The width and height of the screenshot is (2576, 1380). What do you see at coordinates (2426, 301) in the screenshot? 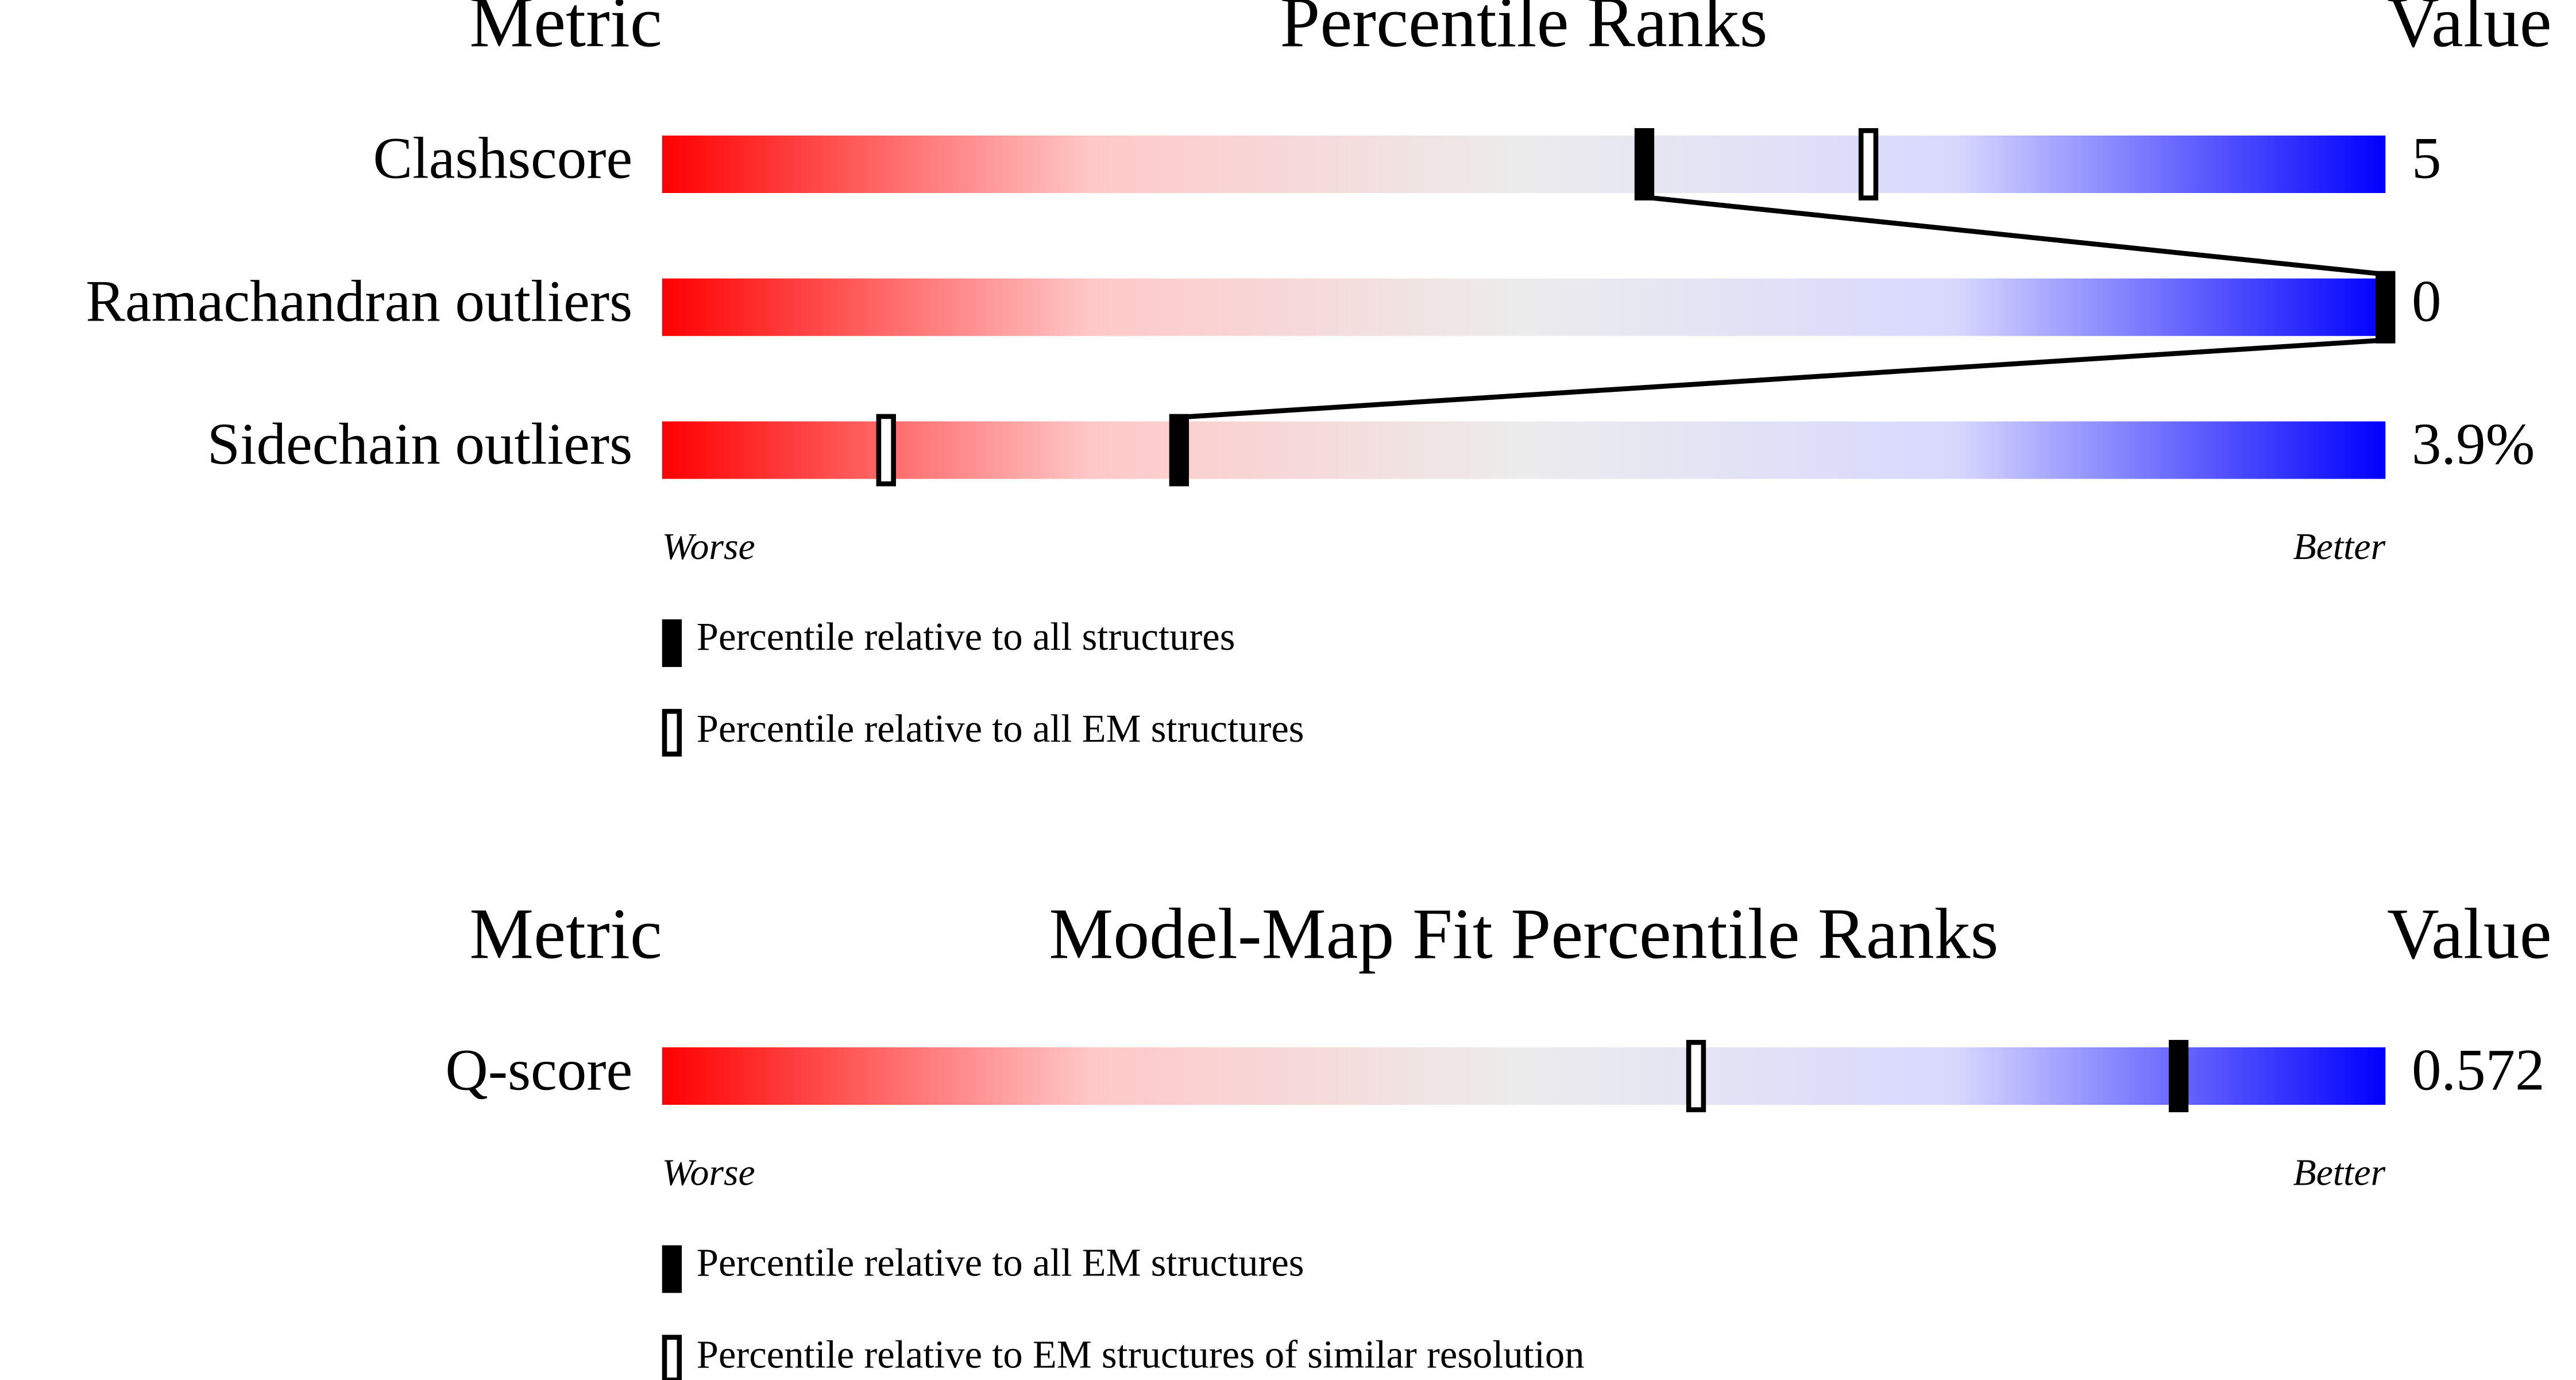
I see `metric-value: 0` at bounding box center [2426, 301].